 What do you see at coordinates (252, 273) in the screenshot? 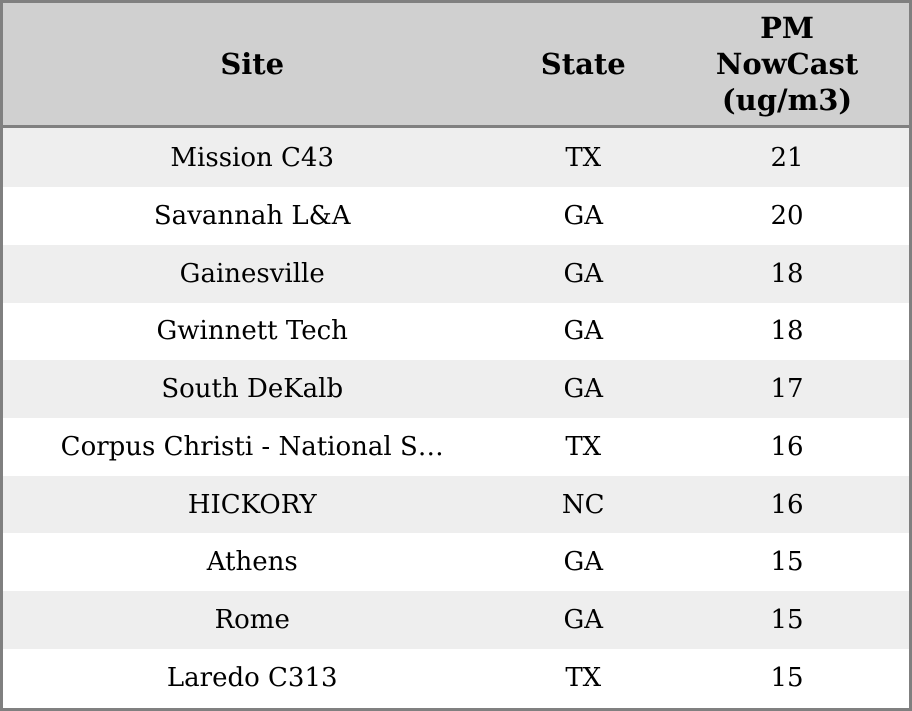
I see `site-cell: Gainesville` at bounding box center [252, 273].